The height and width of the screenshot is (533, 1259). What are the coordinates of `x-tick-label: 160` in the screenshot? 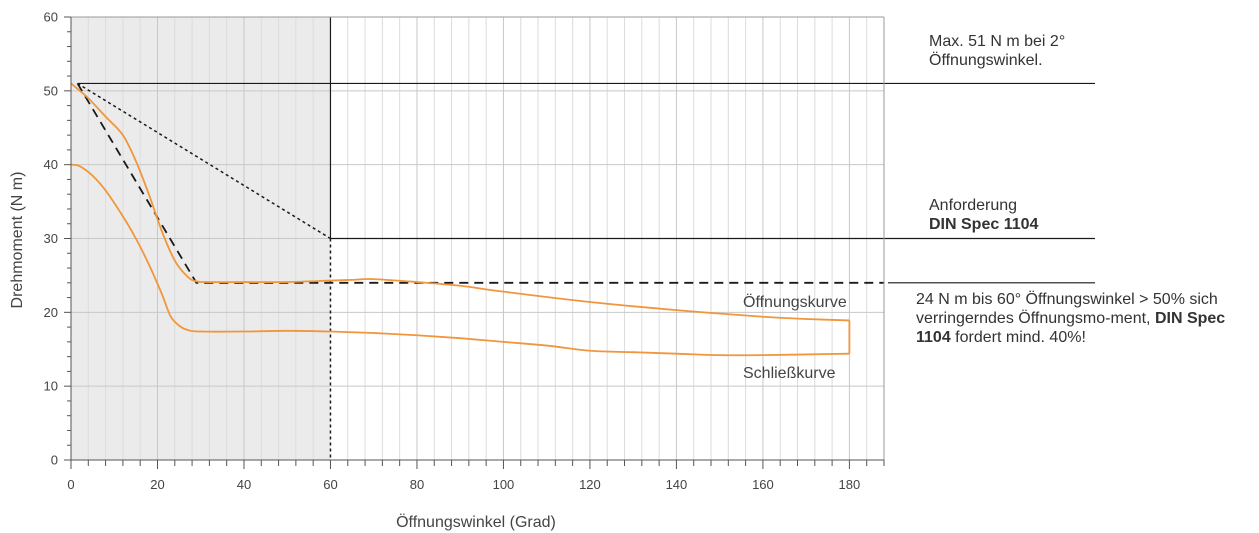 It's located at (763, 484).